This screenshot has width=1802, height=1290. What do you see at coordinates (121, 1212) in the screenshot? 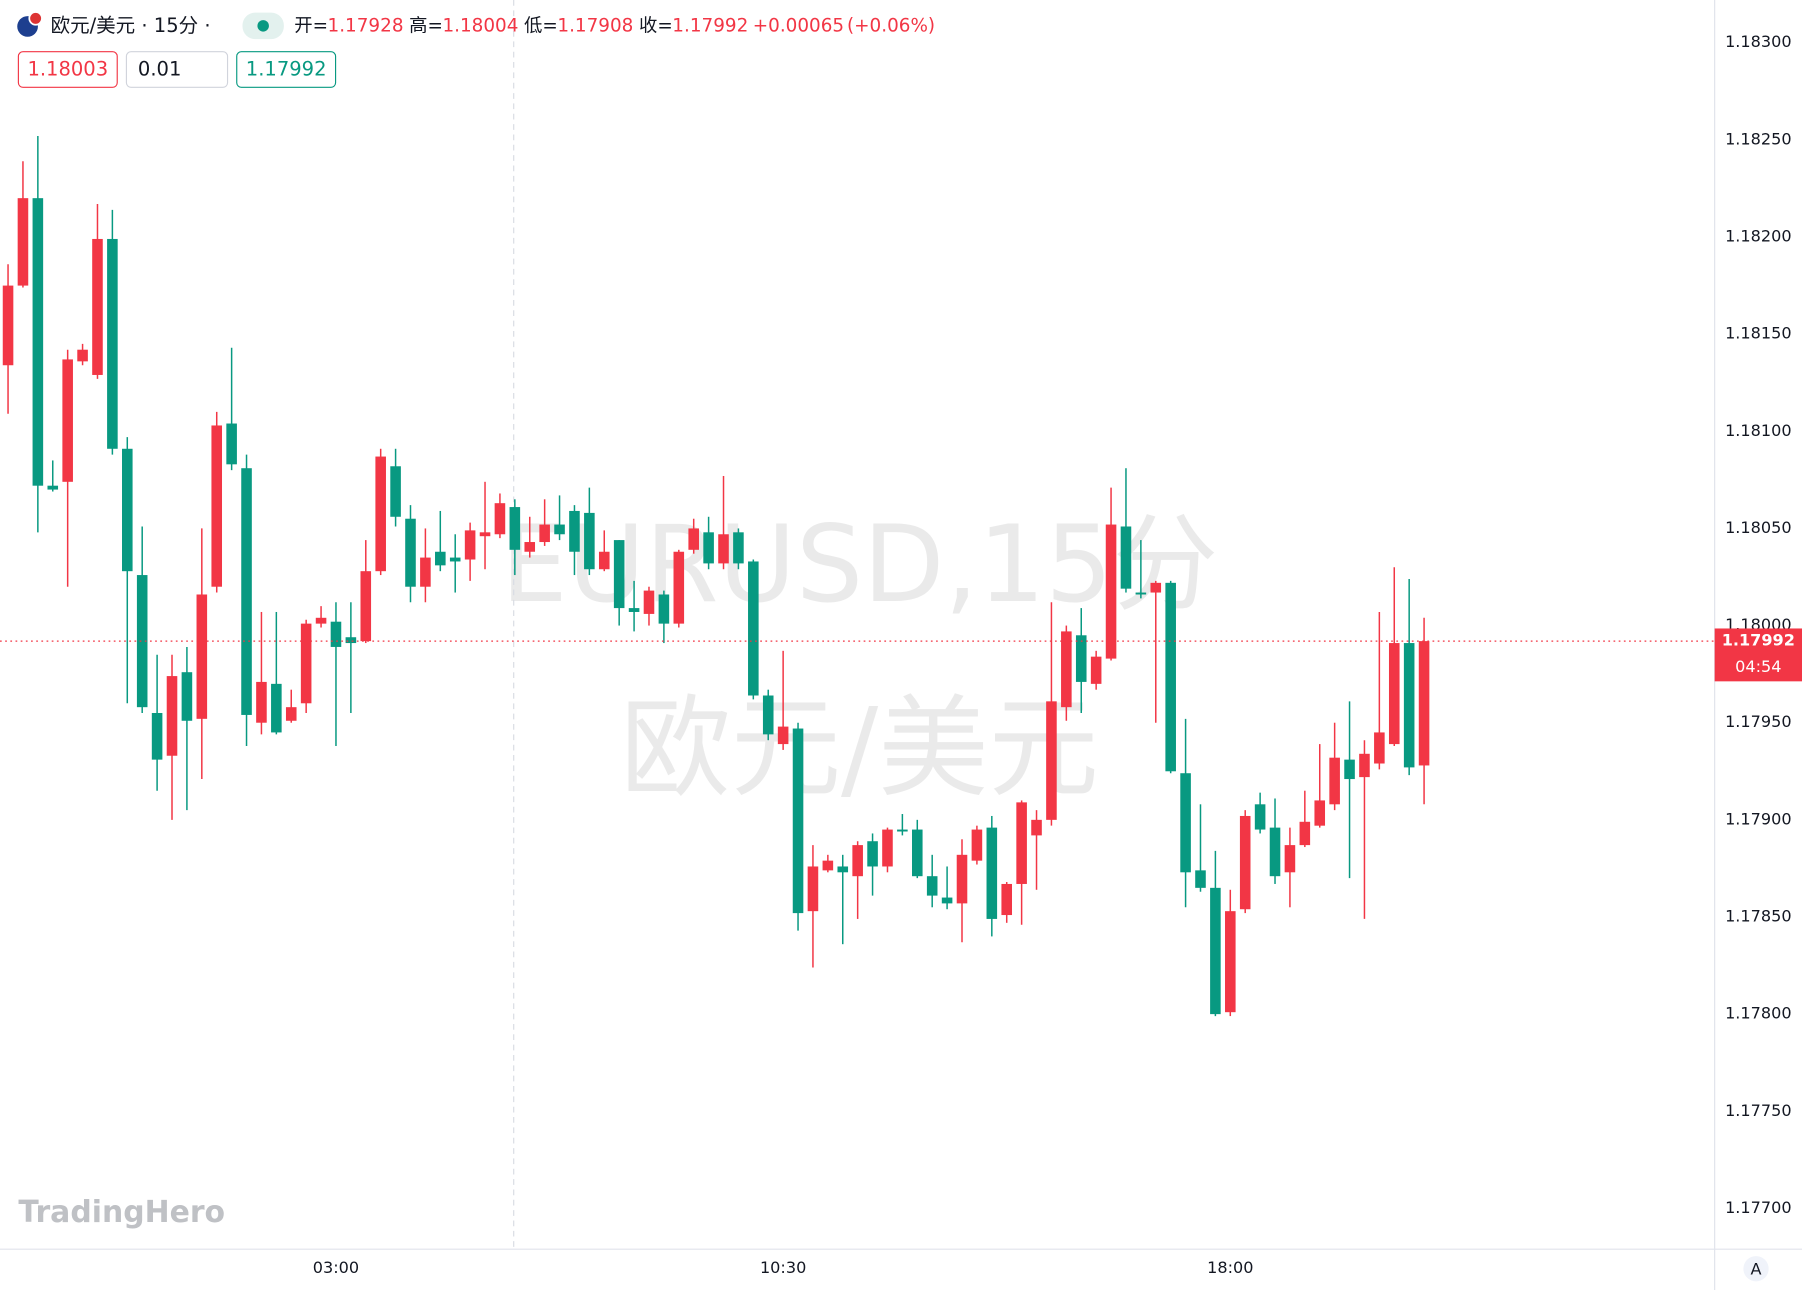
I see `logo: TradingHero` at bounding box center [121, 1212].